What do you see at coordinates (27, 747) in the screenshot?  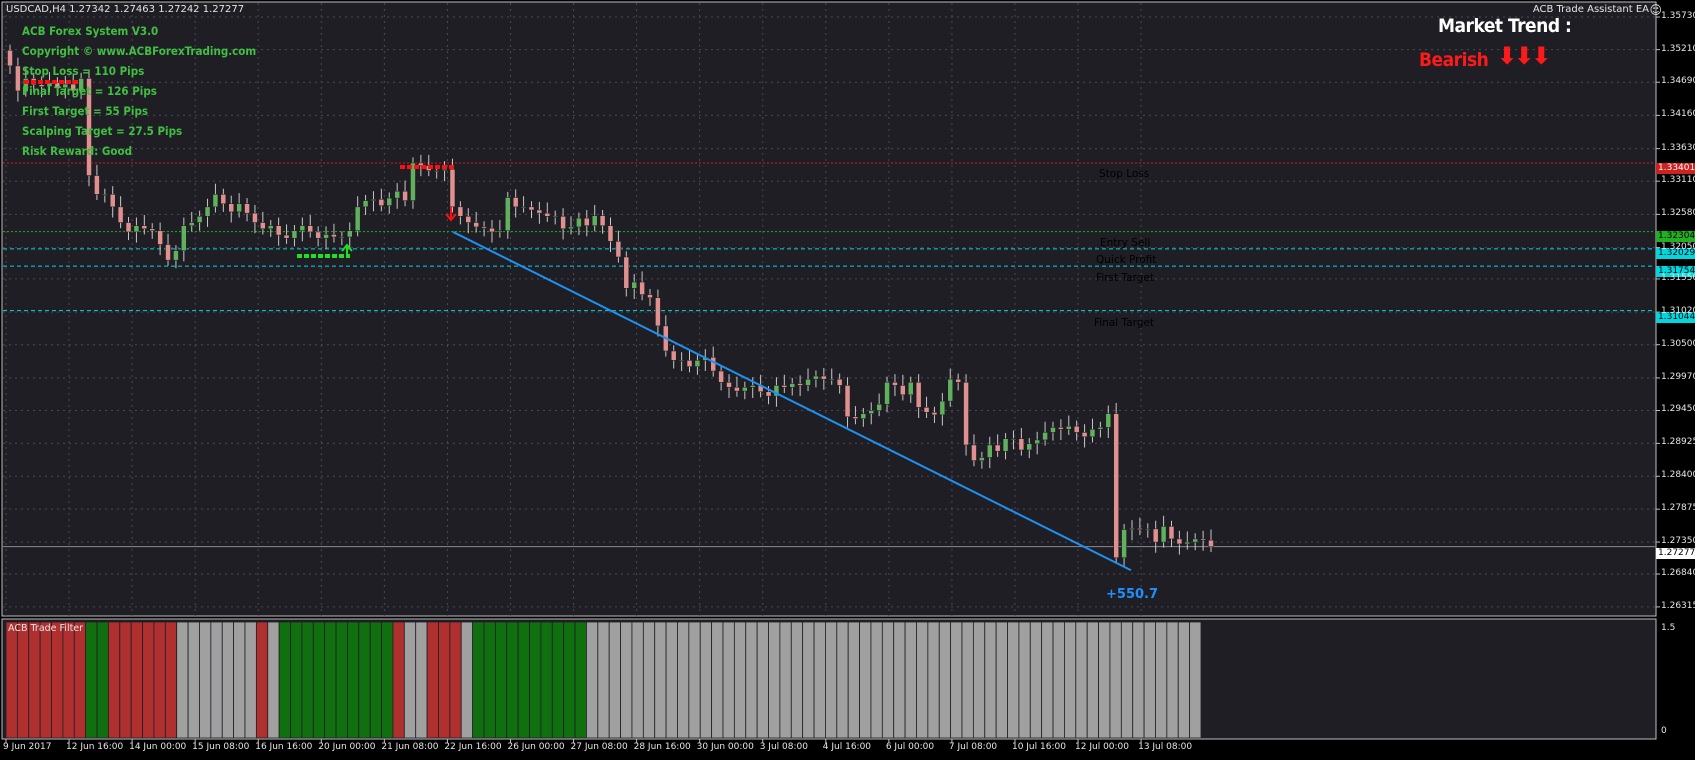 I see `time-axis-label: 9 Jun 2017` at bounding box center [27, 747].